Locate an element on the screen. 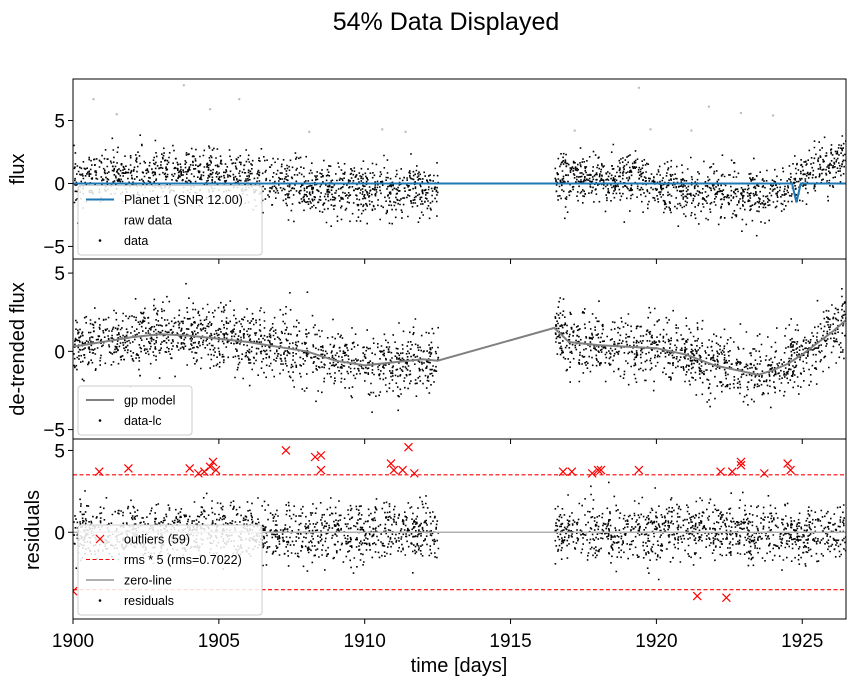 This screenshot has height=686, width=856. legend: Planet 1 (SNR 12.00) raw data data is located at coordinates (170, 220).